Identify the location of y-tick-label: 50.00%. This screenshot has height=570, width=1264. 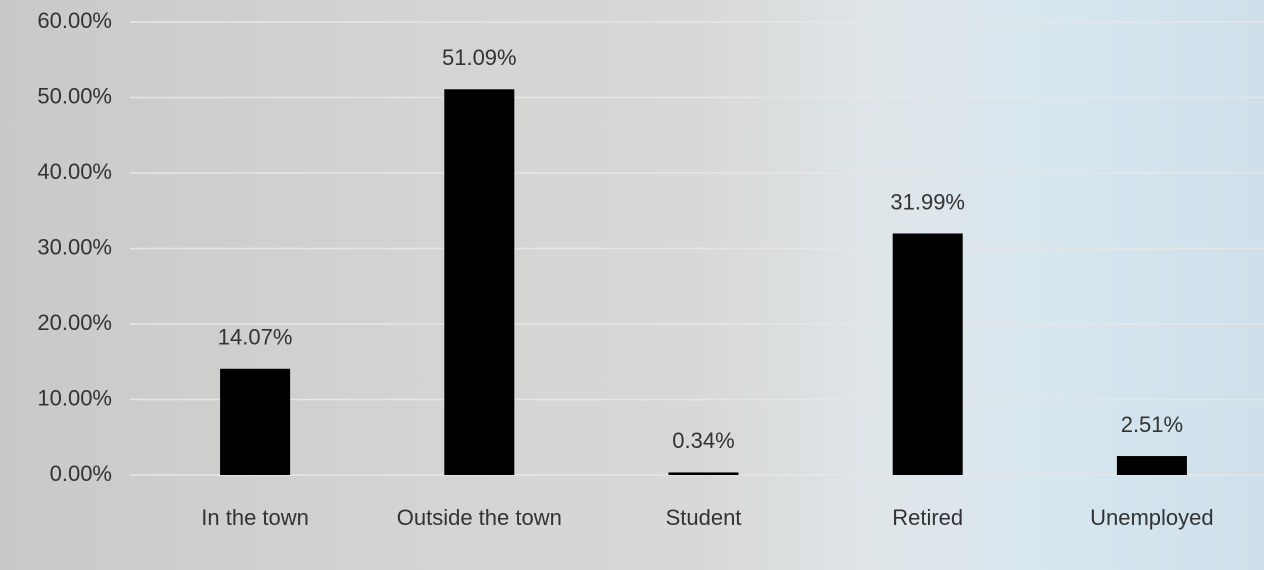
(74, 95).